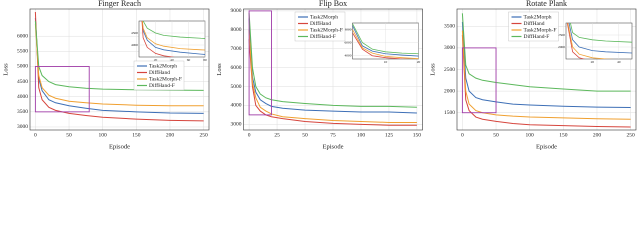 Image resolution: width=640 pixels, height=240 pixels. I want to click on y-tick-label: 9000, so click(236, 11).